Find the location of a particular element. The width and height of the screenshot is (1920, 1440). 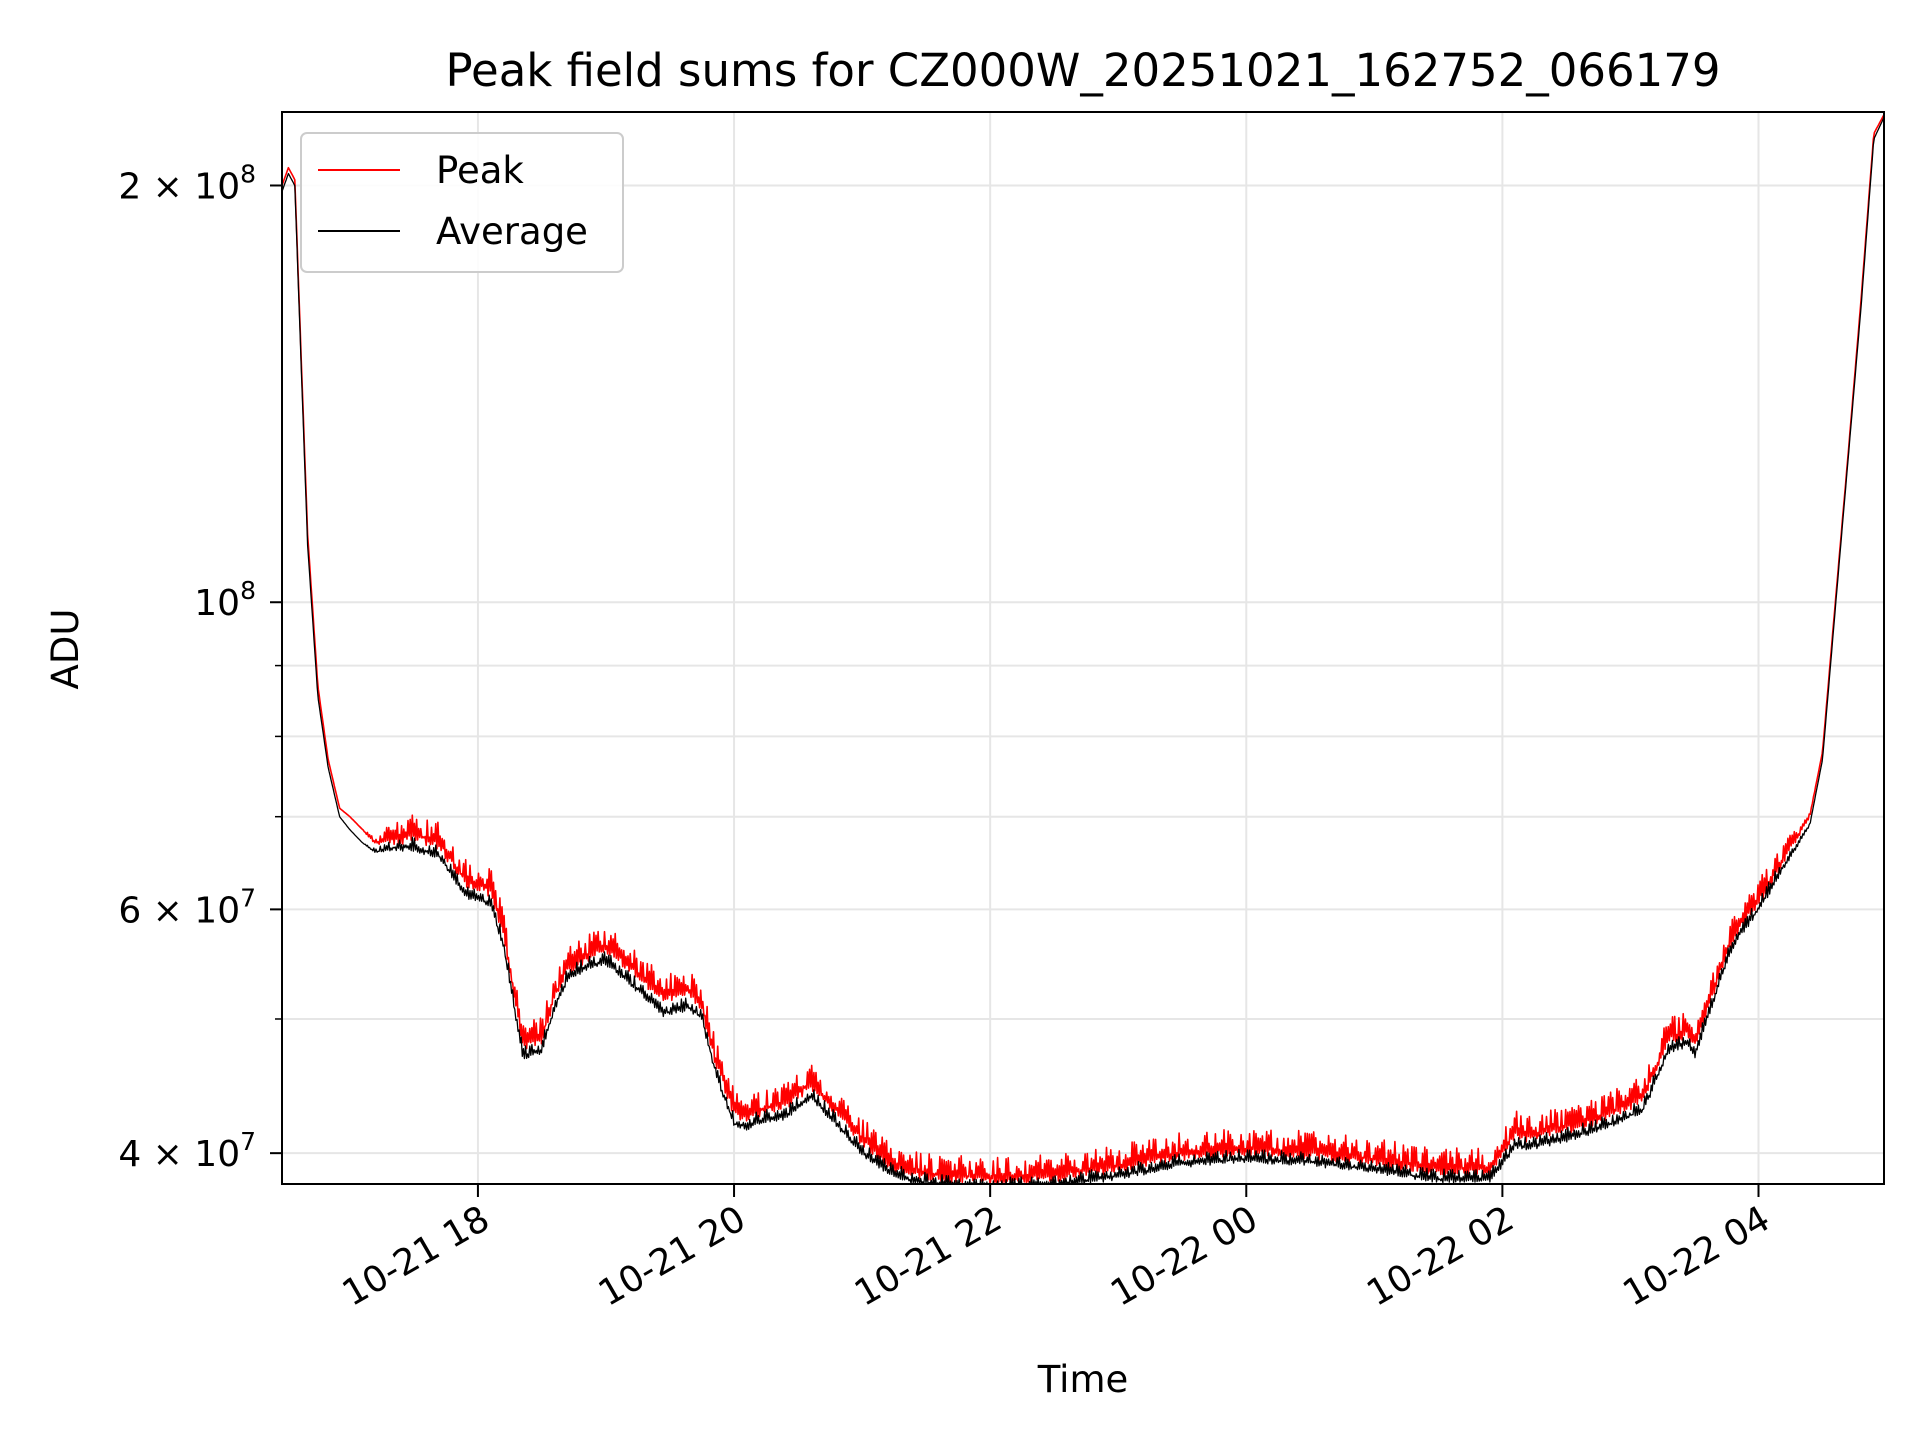

y-tick-label: 108 is located at coordinates (225, 600).